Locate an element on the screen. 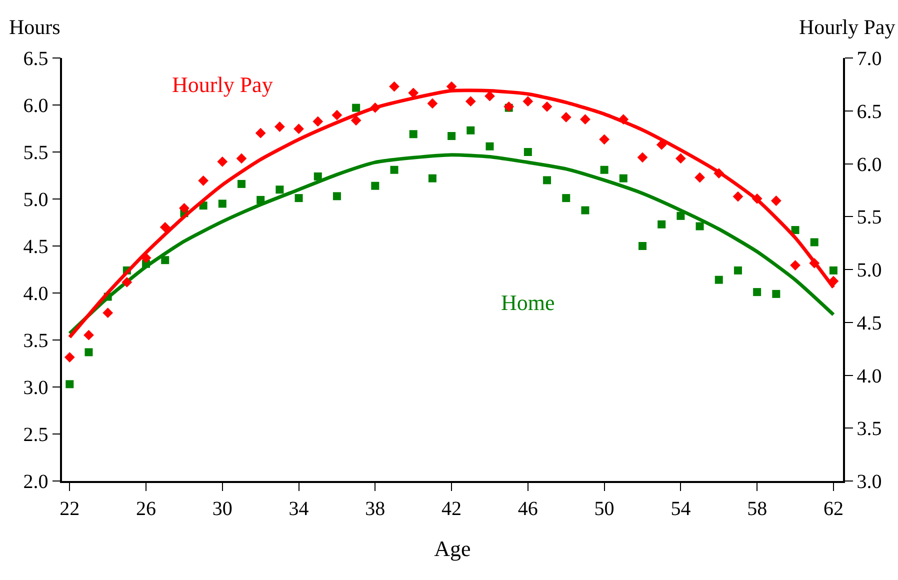 The height and width of the screenshot is (580, 898). x-tick-label: 54 is located at coordinates (680, 509).